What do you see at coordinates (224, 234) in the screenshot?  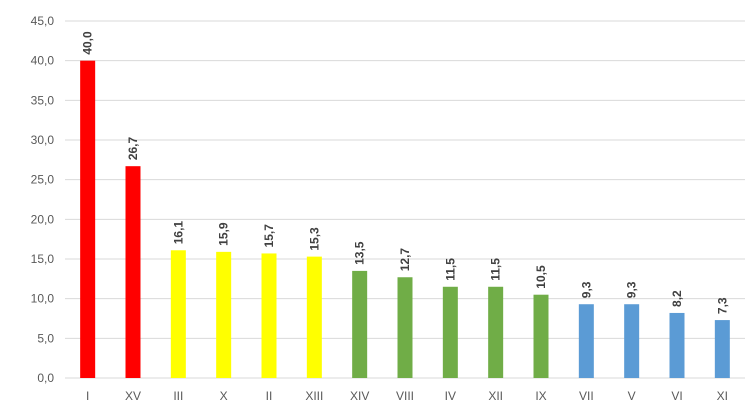 I see `data-label: 15,9` at bounding box center [224, 234].